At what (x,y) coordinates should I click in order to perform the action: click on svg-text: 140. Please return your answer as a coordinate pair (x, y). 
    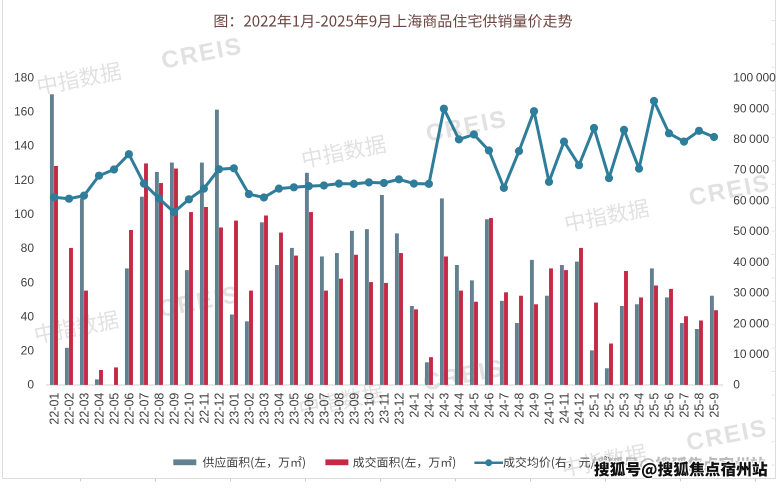
    Looking at the image, I should click on (24, 146).